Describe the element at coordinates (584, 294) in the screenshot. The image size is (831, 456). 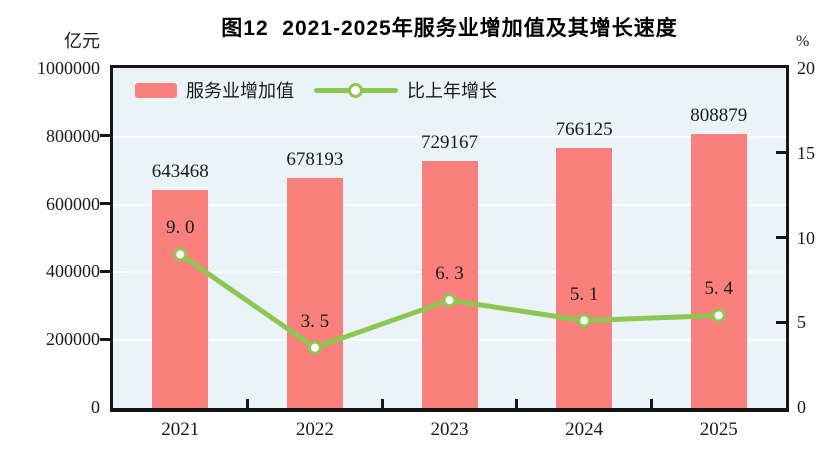
I see `line-value-label: 5. 1` at that location.